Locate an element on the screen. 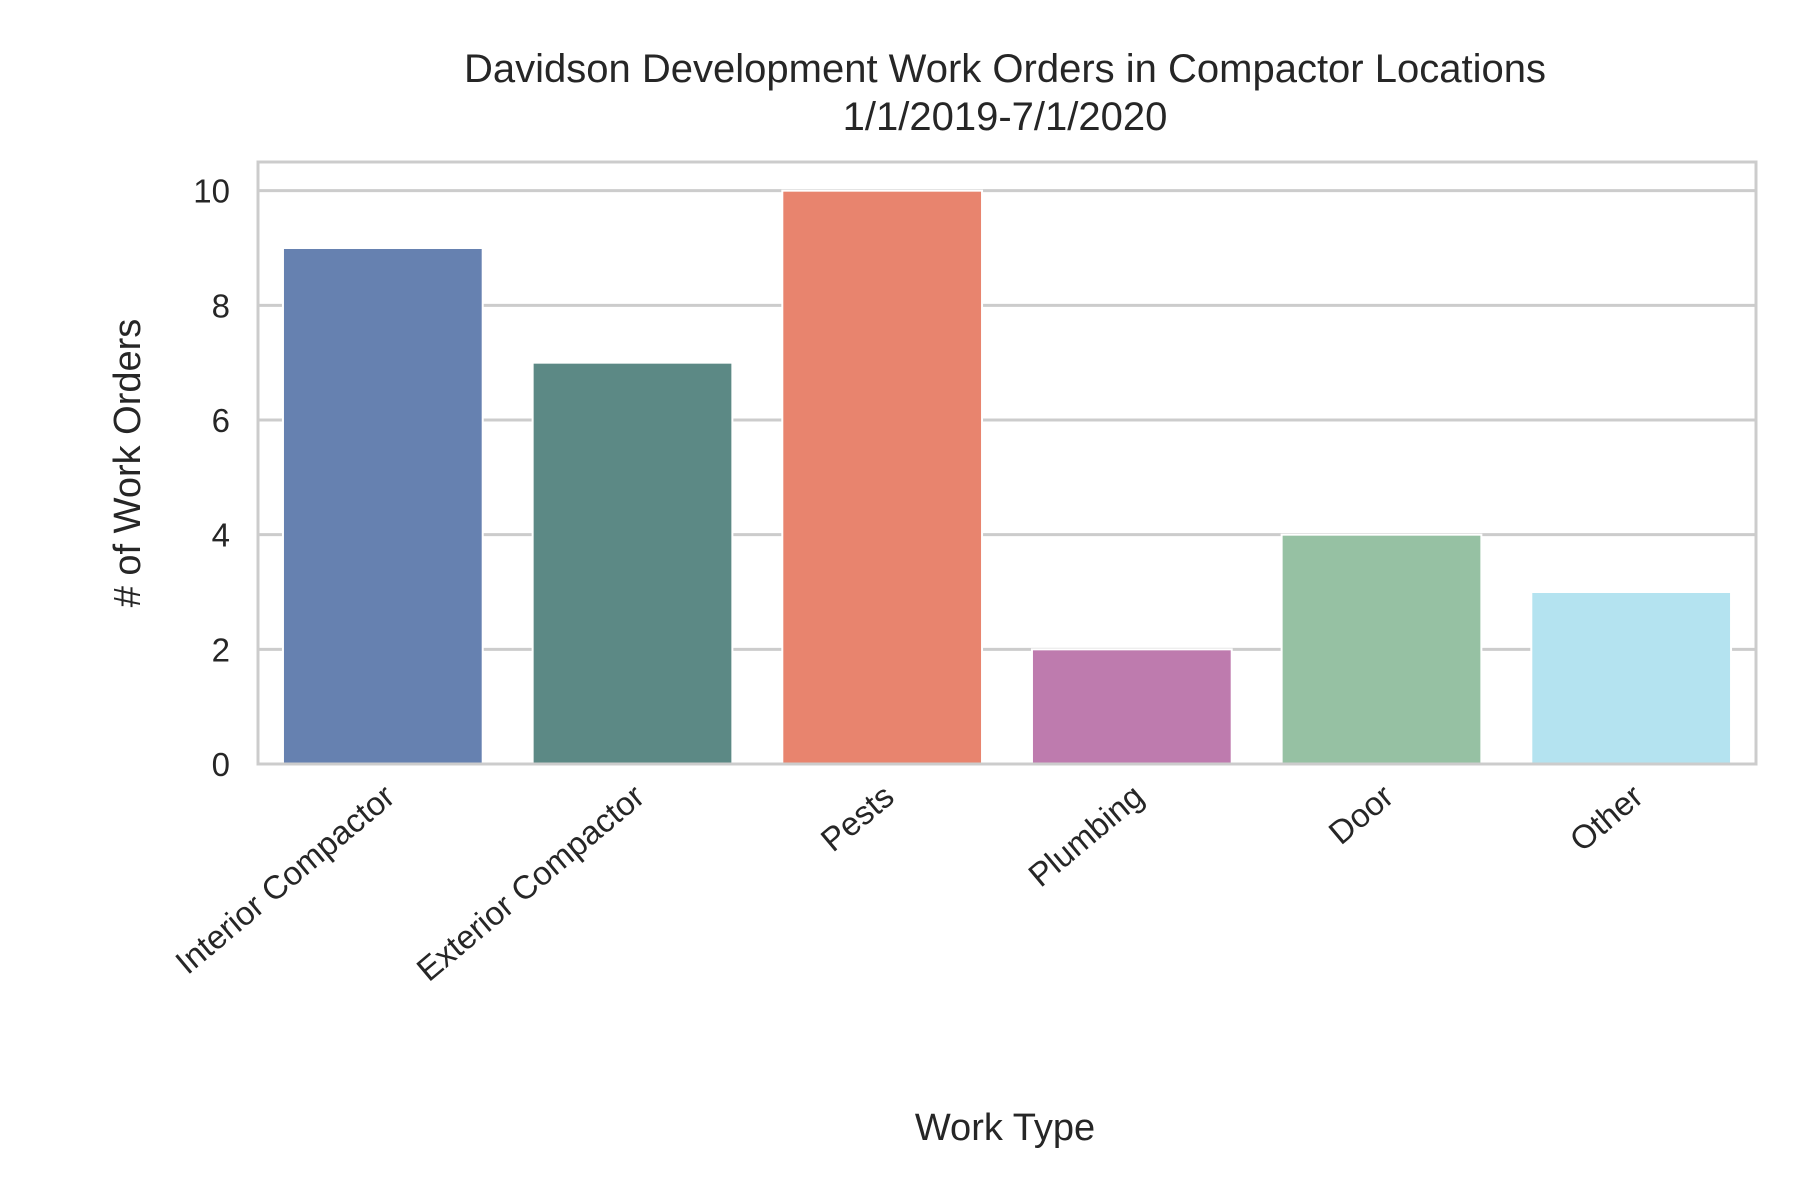  bar-other is located at coordinates (1631, 678).